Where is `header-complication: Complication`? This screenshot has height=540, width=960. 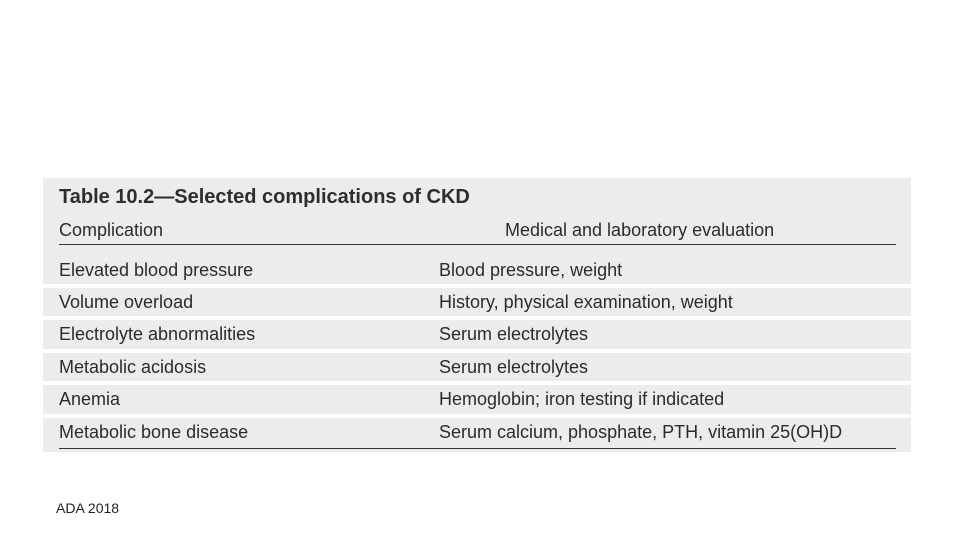
header-complication: Complication is located at coordinates (111, 230).